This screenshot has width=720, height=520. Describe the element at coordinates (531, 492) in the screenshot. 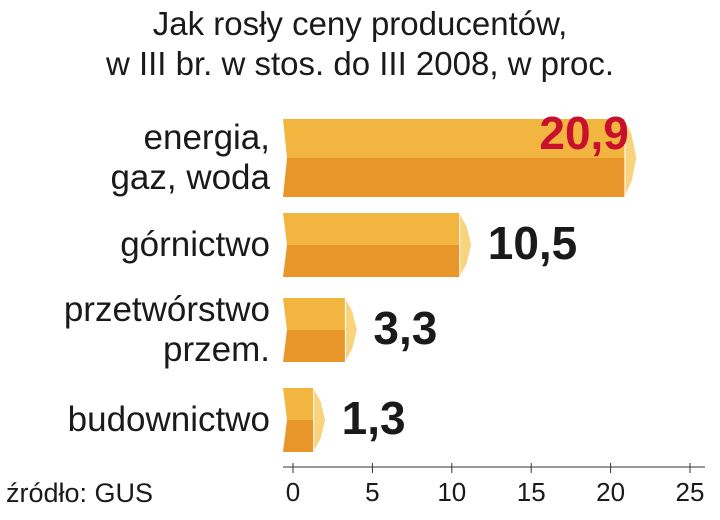

I see `x-tick-label: 15` at that location.